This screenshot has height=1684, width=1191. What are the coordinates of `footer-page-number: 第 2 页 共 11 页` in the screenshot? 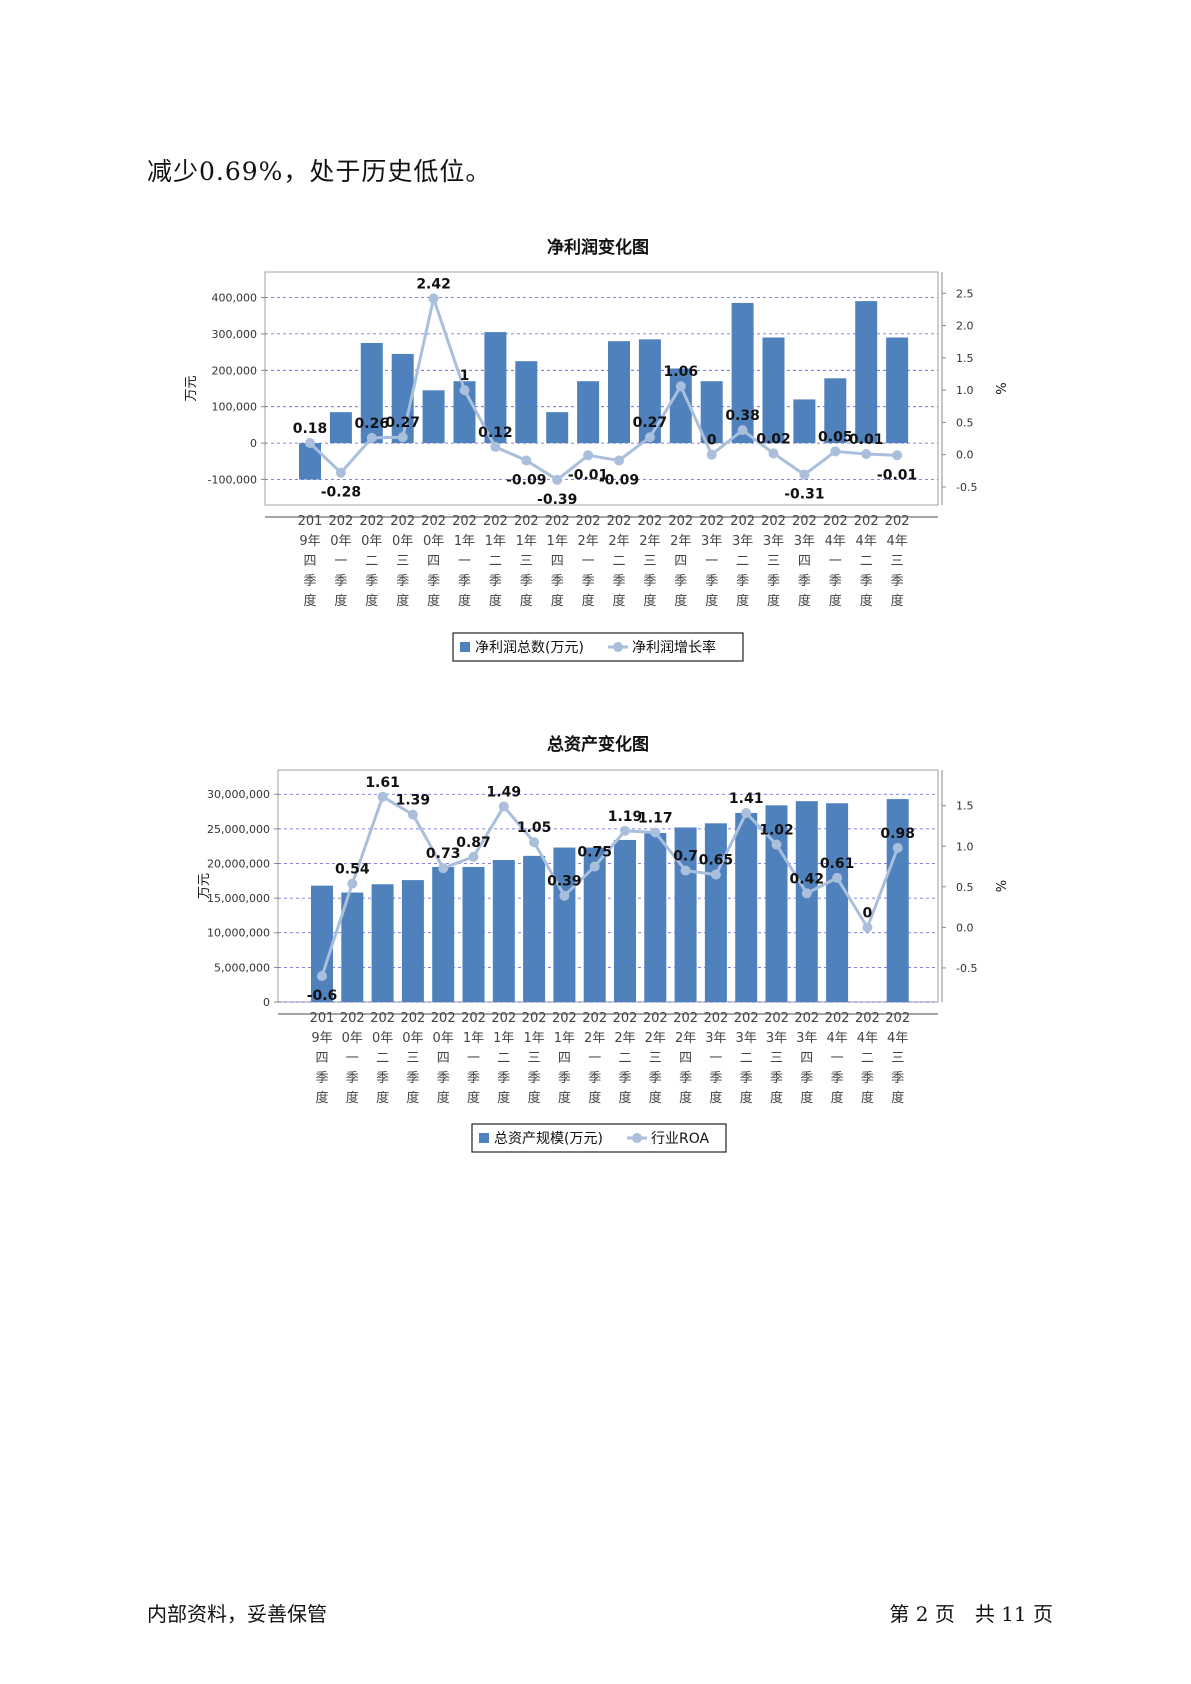 It's located at (971, 1614).